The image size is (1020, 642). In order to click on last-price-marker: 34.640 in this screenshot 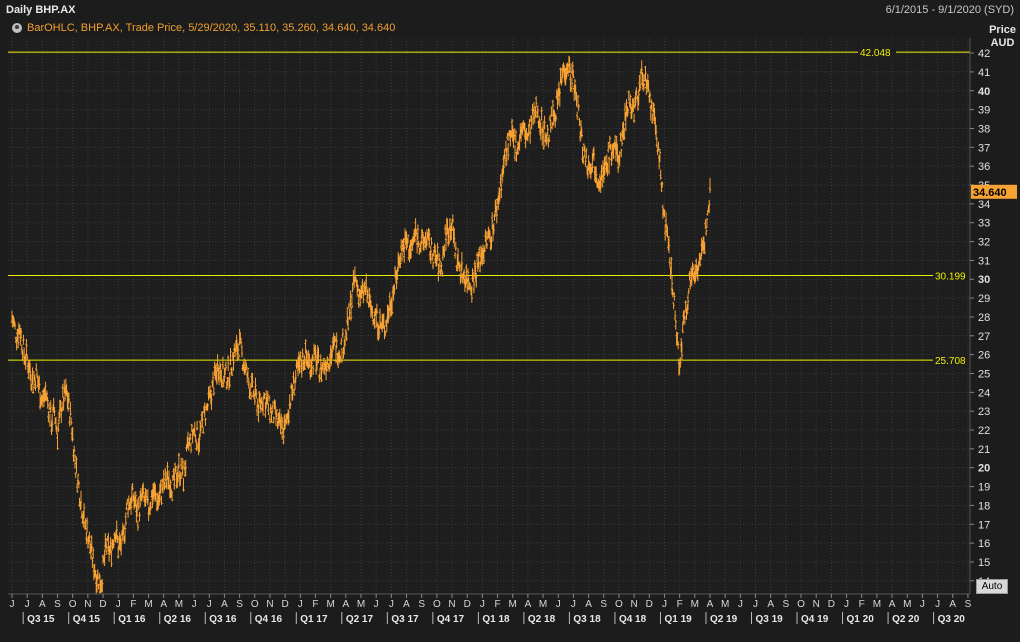, I will do `click(994, 191)`.